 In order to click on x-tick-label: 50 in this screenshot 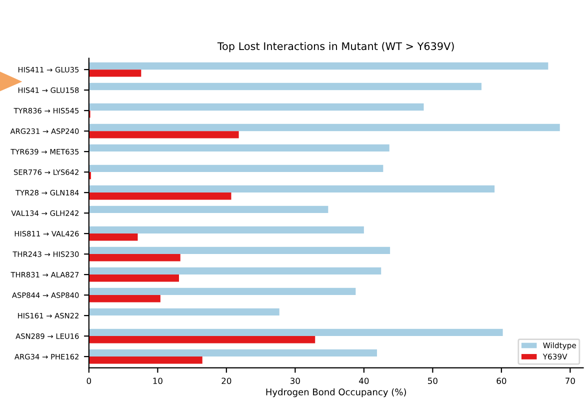, I will do `click(433, 381)`.